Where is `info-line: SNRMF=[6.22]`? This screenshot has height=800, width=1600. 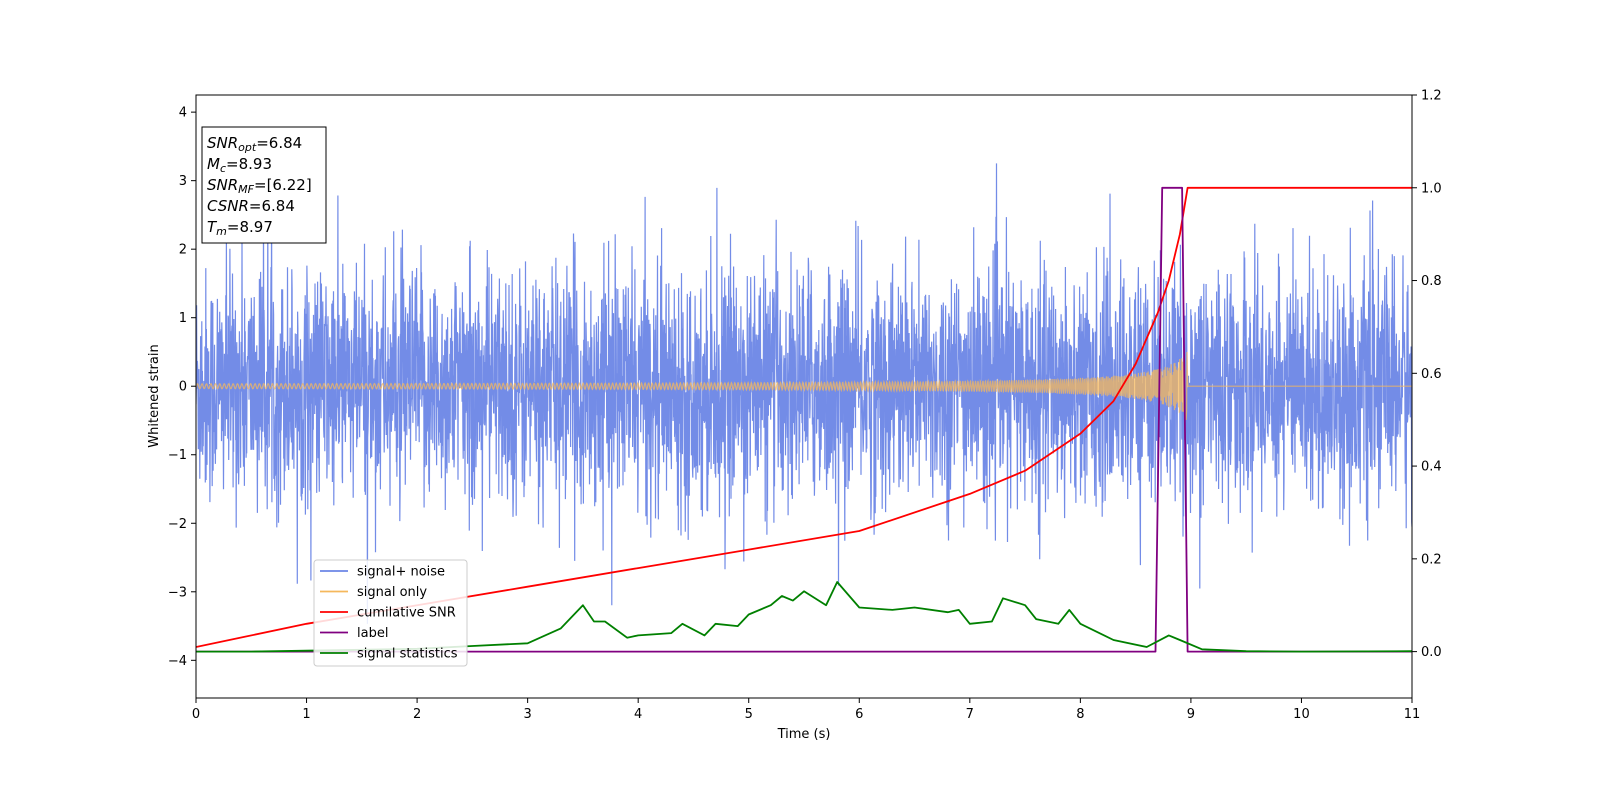
info-line: SNRMF=[6.22] is located at coordinates (259, 186).